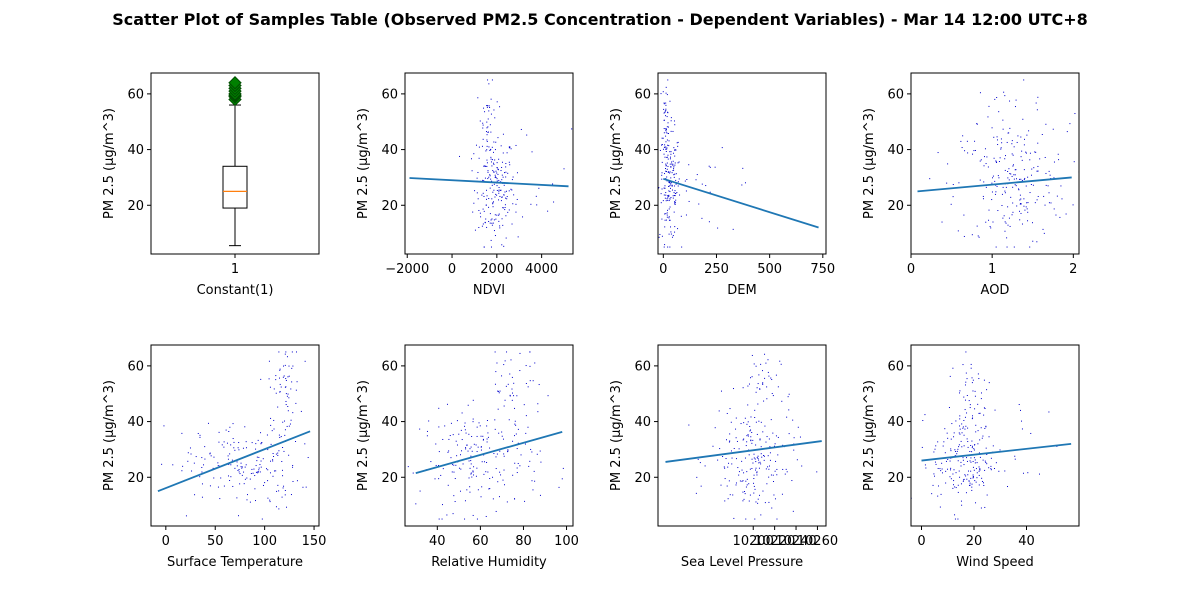  What do you see at coordinates (995, 290) in the screenshot?
I see `x-axis-label: AOD` at bounding box center [995, 290].